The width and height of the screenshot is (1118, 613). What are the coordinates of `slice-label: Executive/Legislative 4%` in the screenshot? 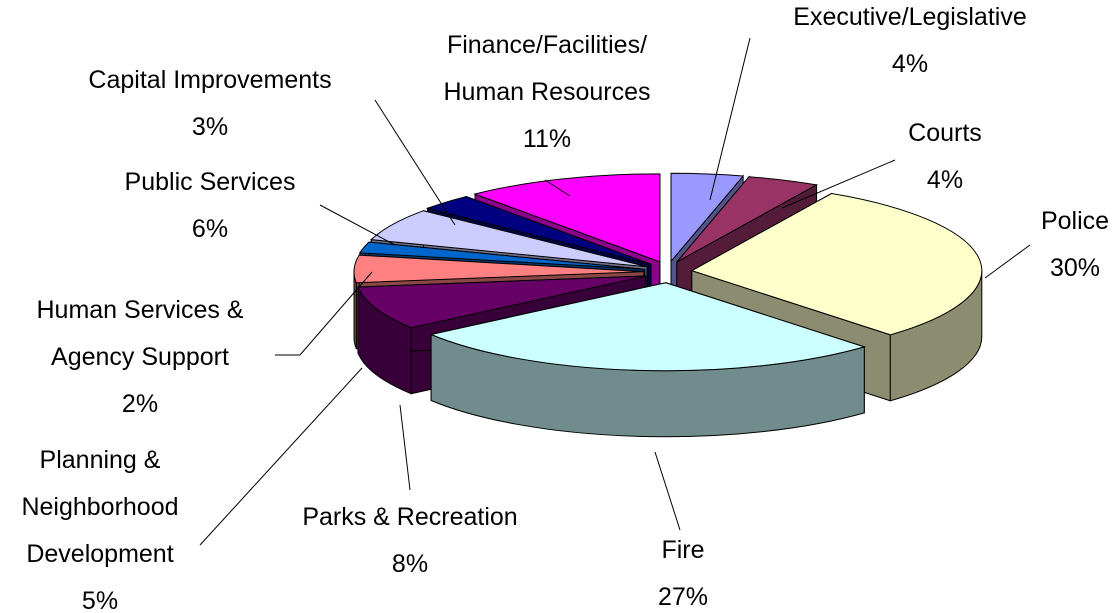 It's located at (910, 44).